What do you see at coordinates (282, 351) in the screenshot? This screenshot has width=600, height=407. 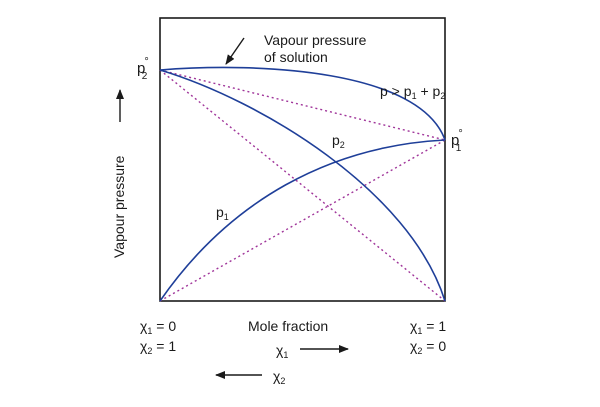 I see `x1-direction-label: χ1` at bounding box center [282, 351].